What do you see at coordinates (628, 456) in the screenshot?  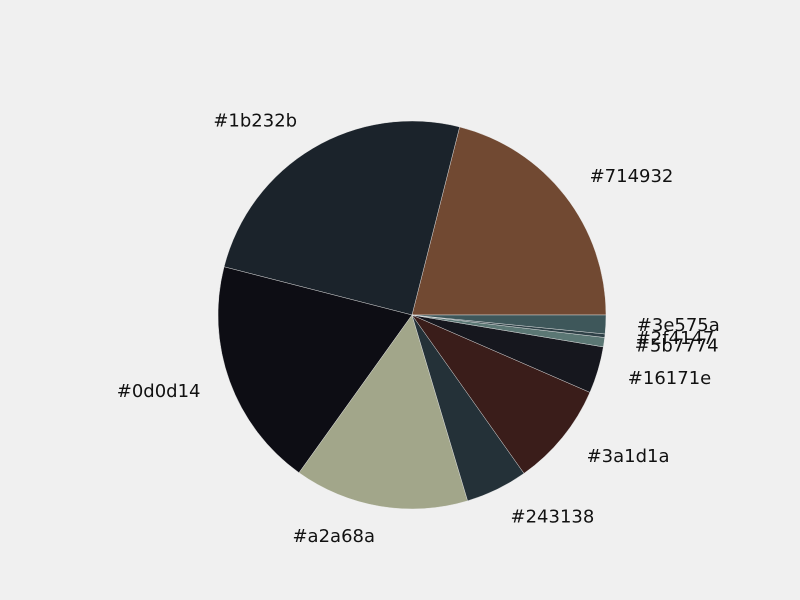 I see `slice-label: #3a1d1a` at bounding box center [628, 456].